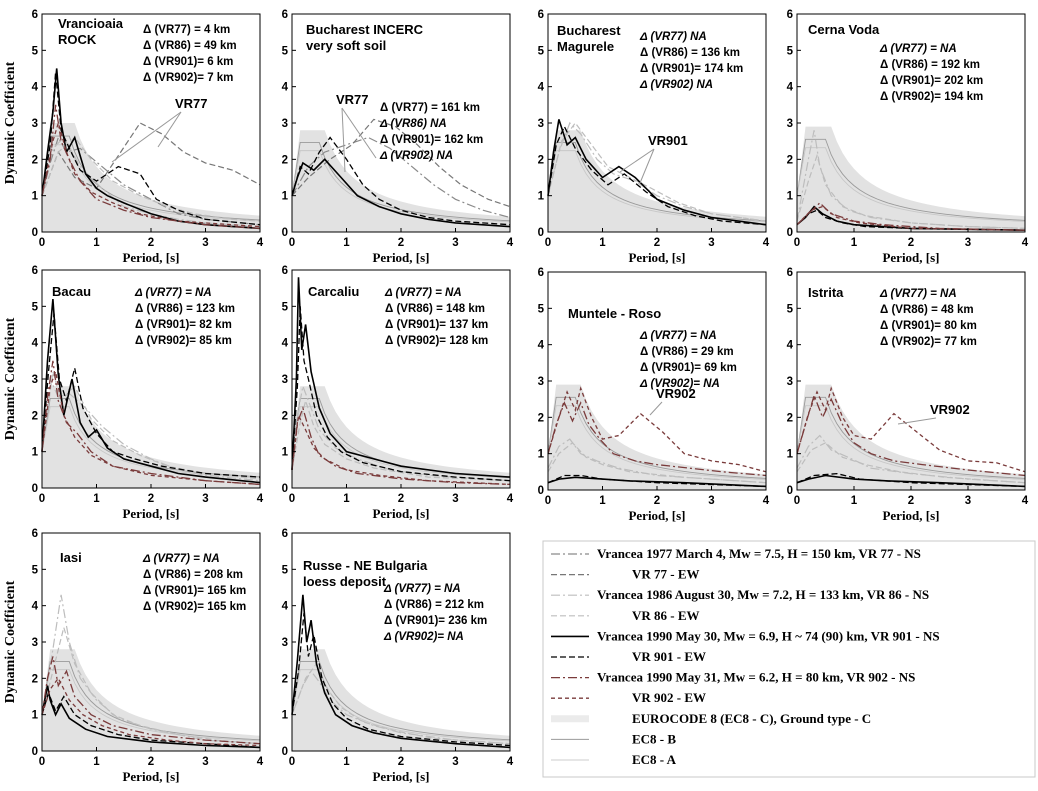 The height and width of the screenshot is (791, 1038). I want to click on distance-label: Δ (VR901)= 162 km, so click(431, 140).